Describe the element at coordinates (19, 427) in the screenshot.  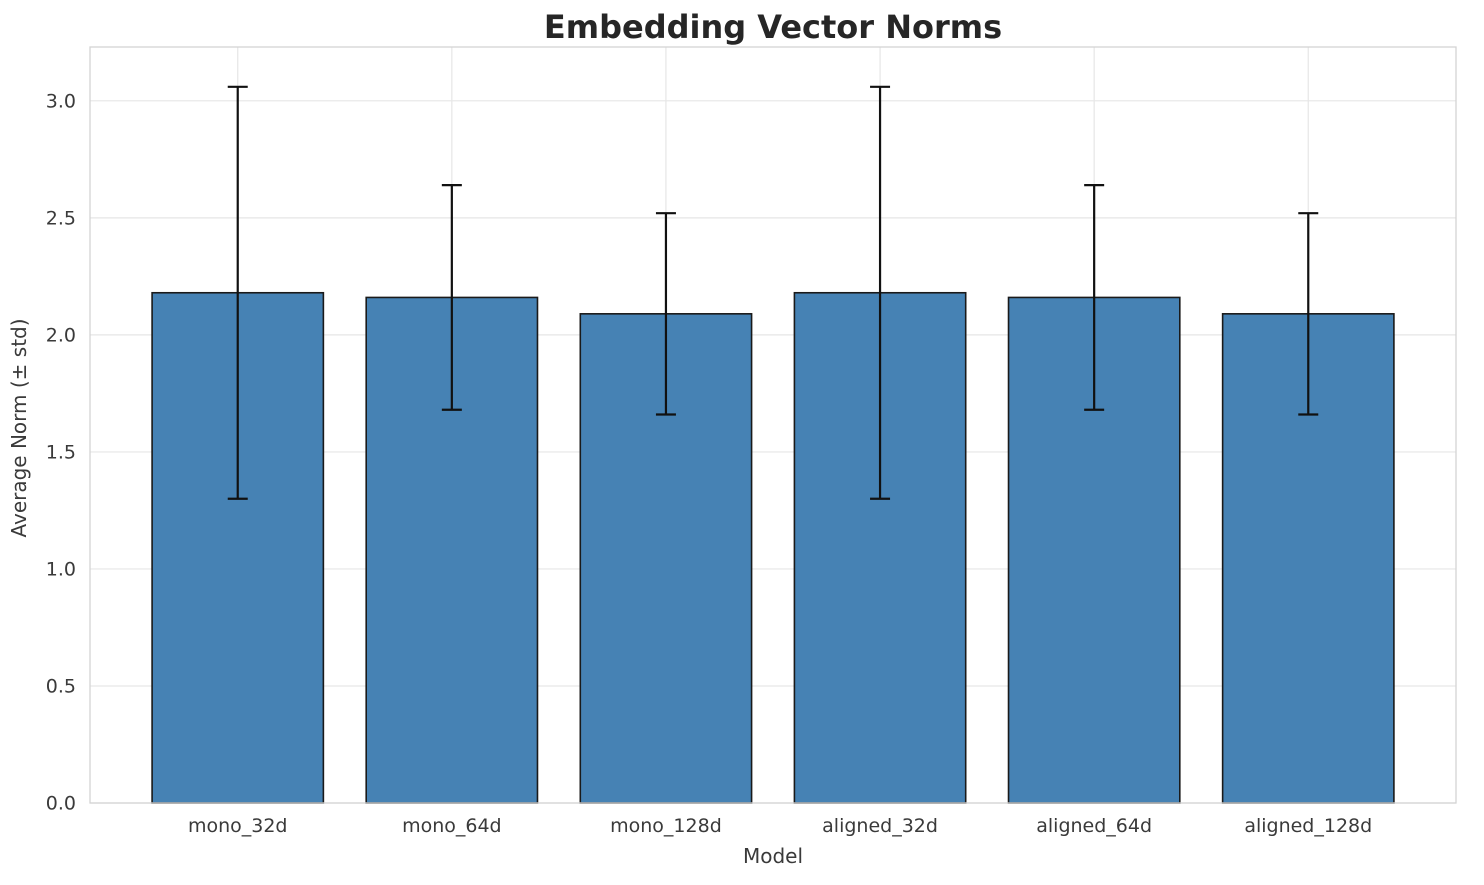
I see `y-axis-label: Average Norm (± std)` at that location.